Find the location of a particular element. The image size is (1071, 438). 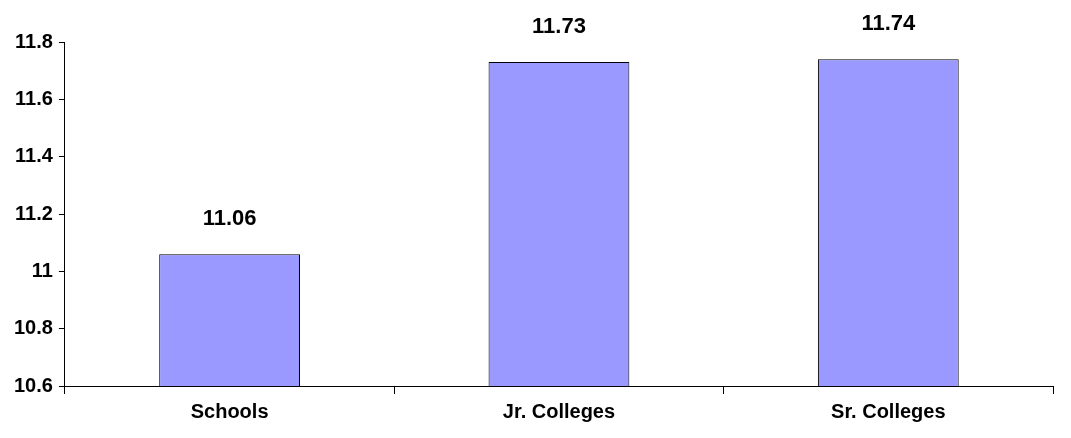

data-label: 11.06 is located at coordinates (229, 218).